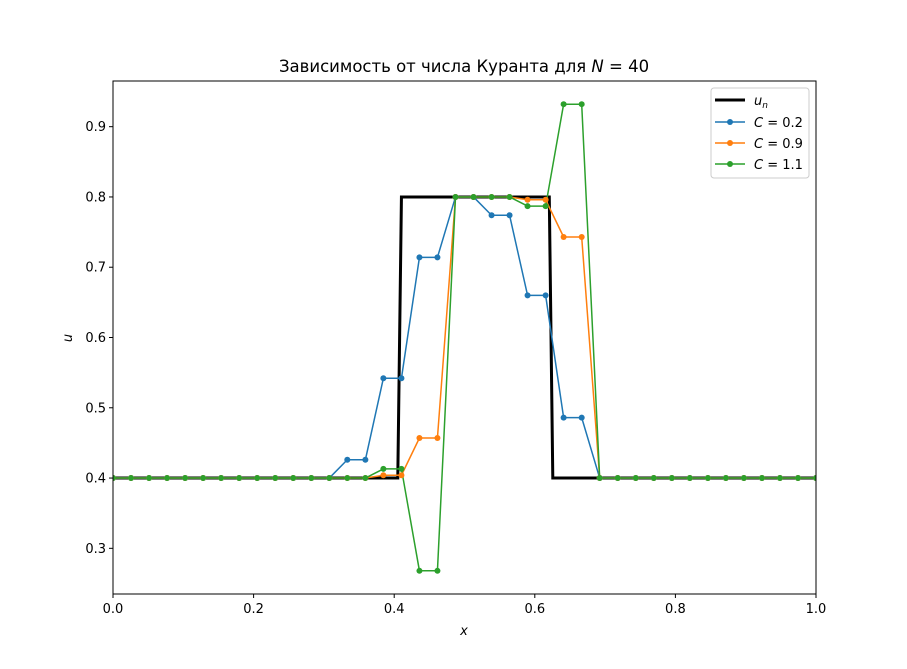  What do you see at coordinates (816, 609) in the screenshot?
I see `x-tick-label: 1.0` at bounding box center [816, 609].